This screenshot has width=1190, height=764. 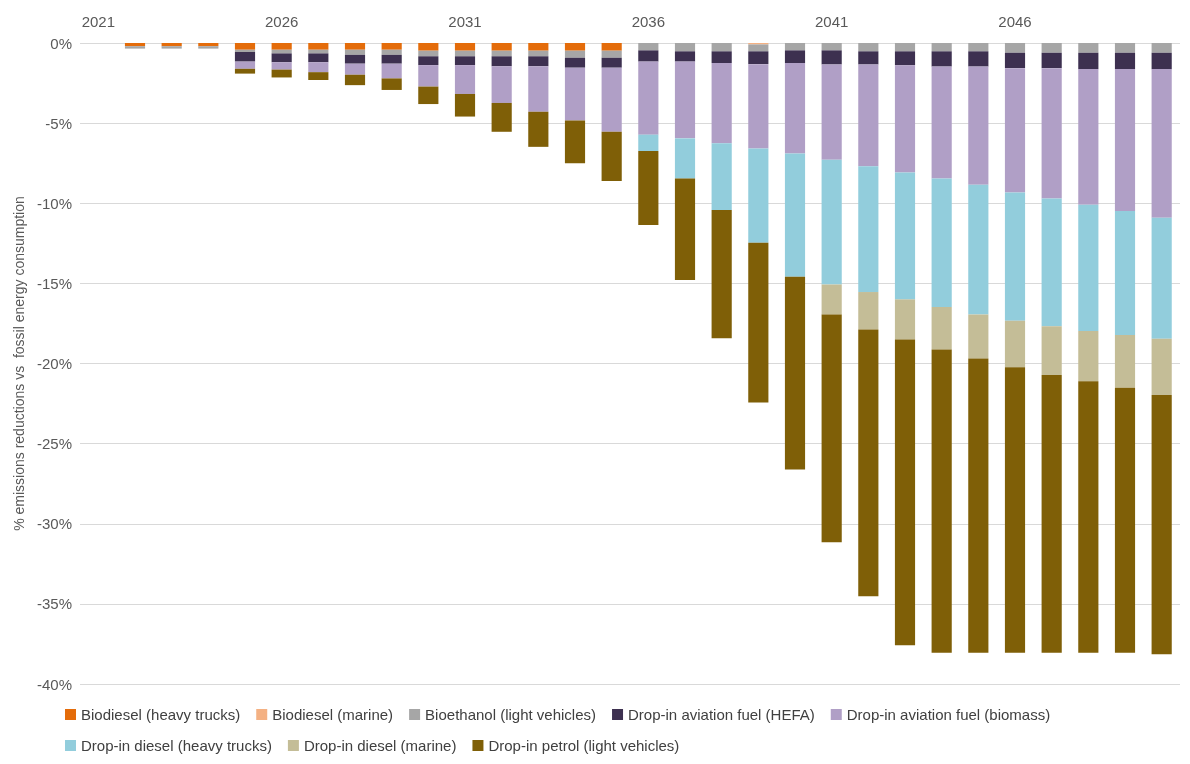 What do you see at coordinates (380, 745) in the screenshot?
I see `legend-label: Drop-in diesel (marine)` at bounding box center [380, 745].